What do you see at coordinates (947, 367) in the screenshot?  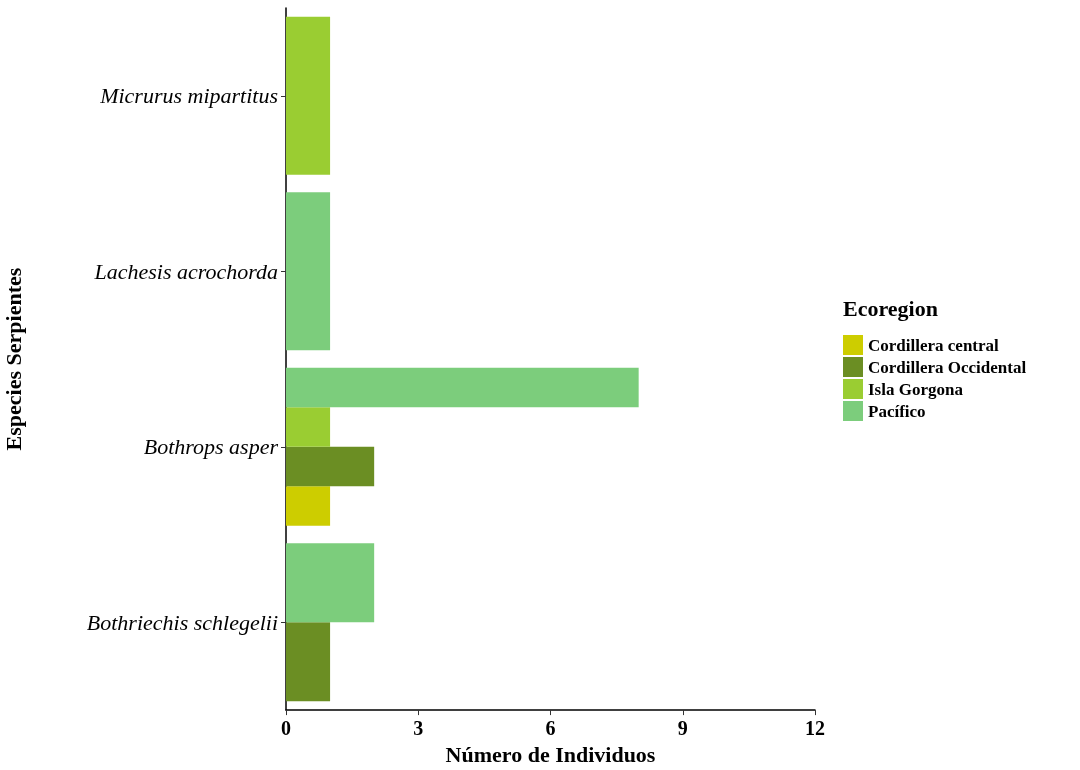 I see `legend-label: Cordillera Occidental` at bounding box center [947, 367].